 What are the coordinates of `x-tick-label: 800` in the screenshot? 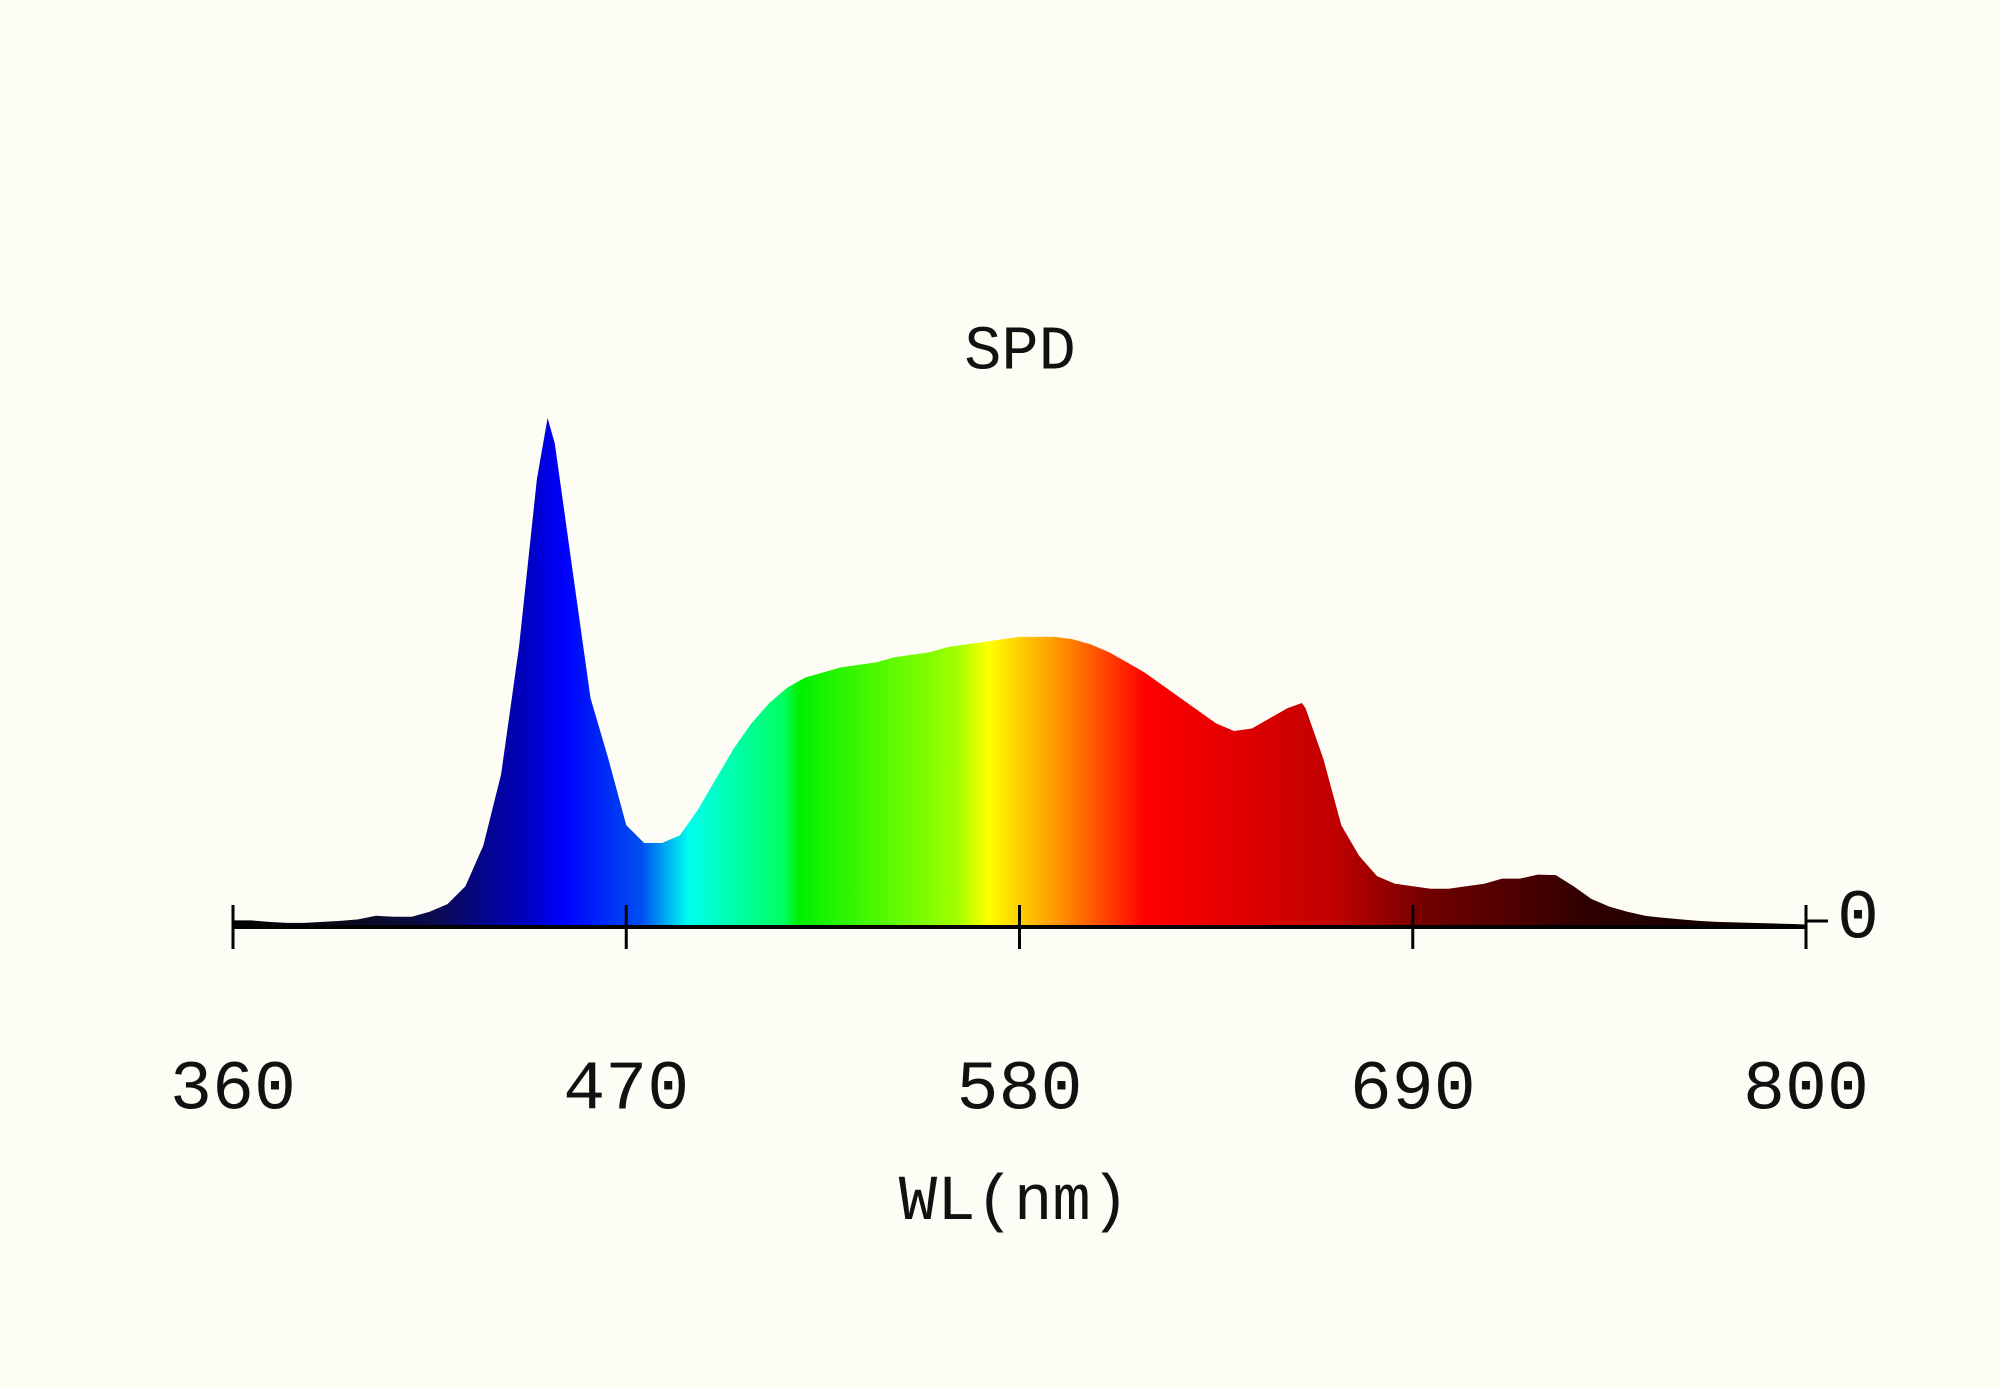 It's located at (1806, 1090).